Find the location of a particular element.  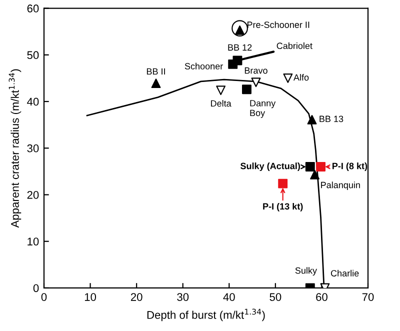

annotation: P-I (13 kt) is located at coordinates (283, 207).